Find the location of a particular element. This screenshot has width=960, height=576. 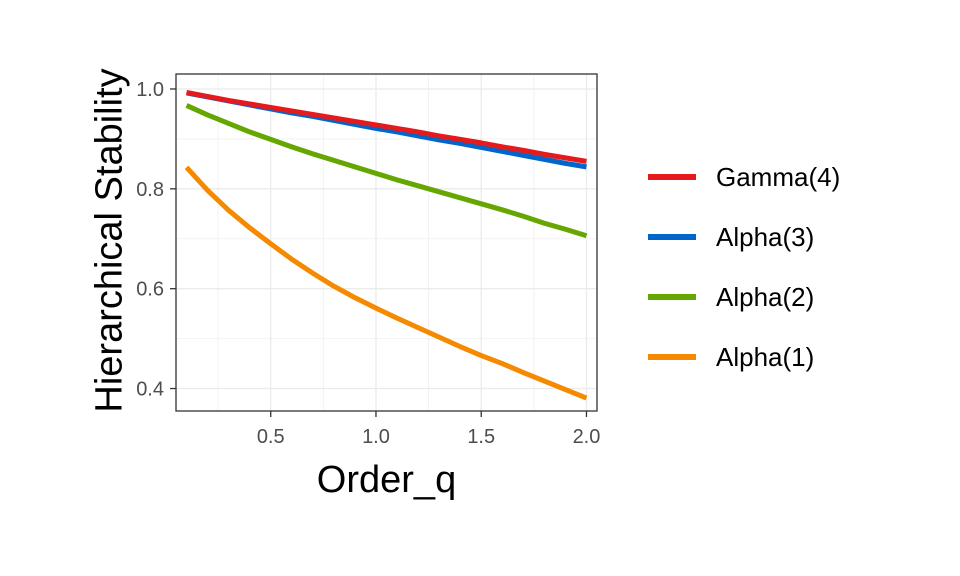

y-tick-label: 0.6 is located at coordinates (150, 290).